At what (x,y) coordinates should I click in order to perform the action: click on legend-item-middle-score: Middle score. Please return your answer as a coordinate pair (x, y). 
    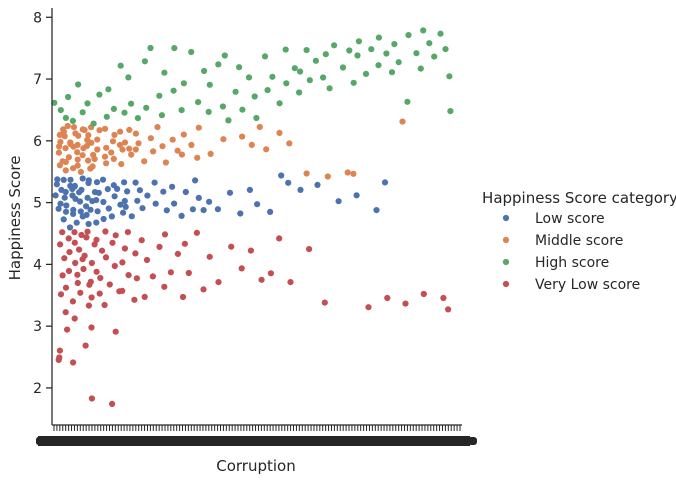
    Looking at the image, I should click on (562, 241).